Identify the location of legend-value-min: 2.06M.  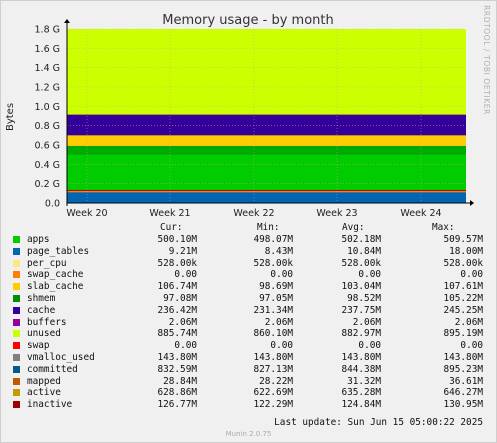
(278, 322).